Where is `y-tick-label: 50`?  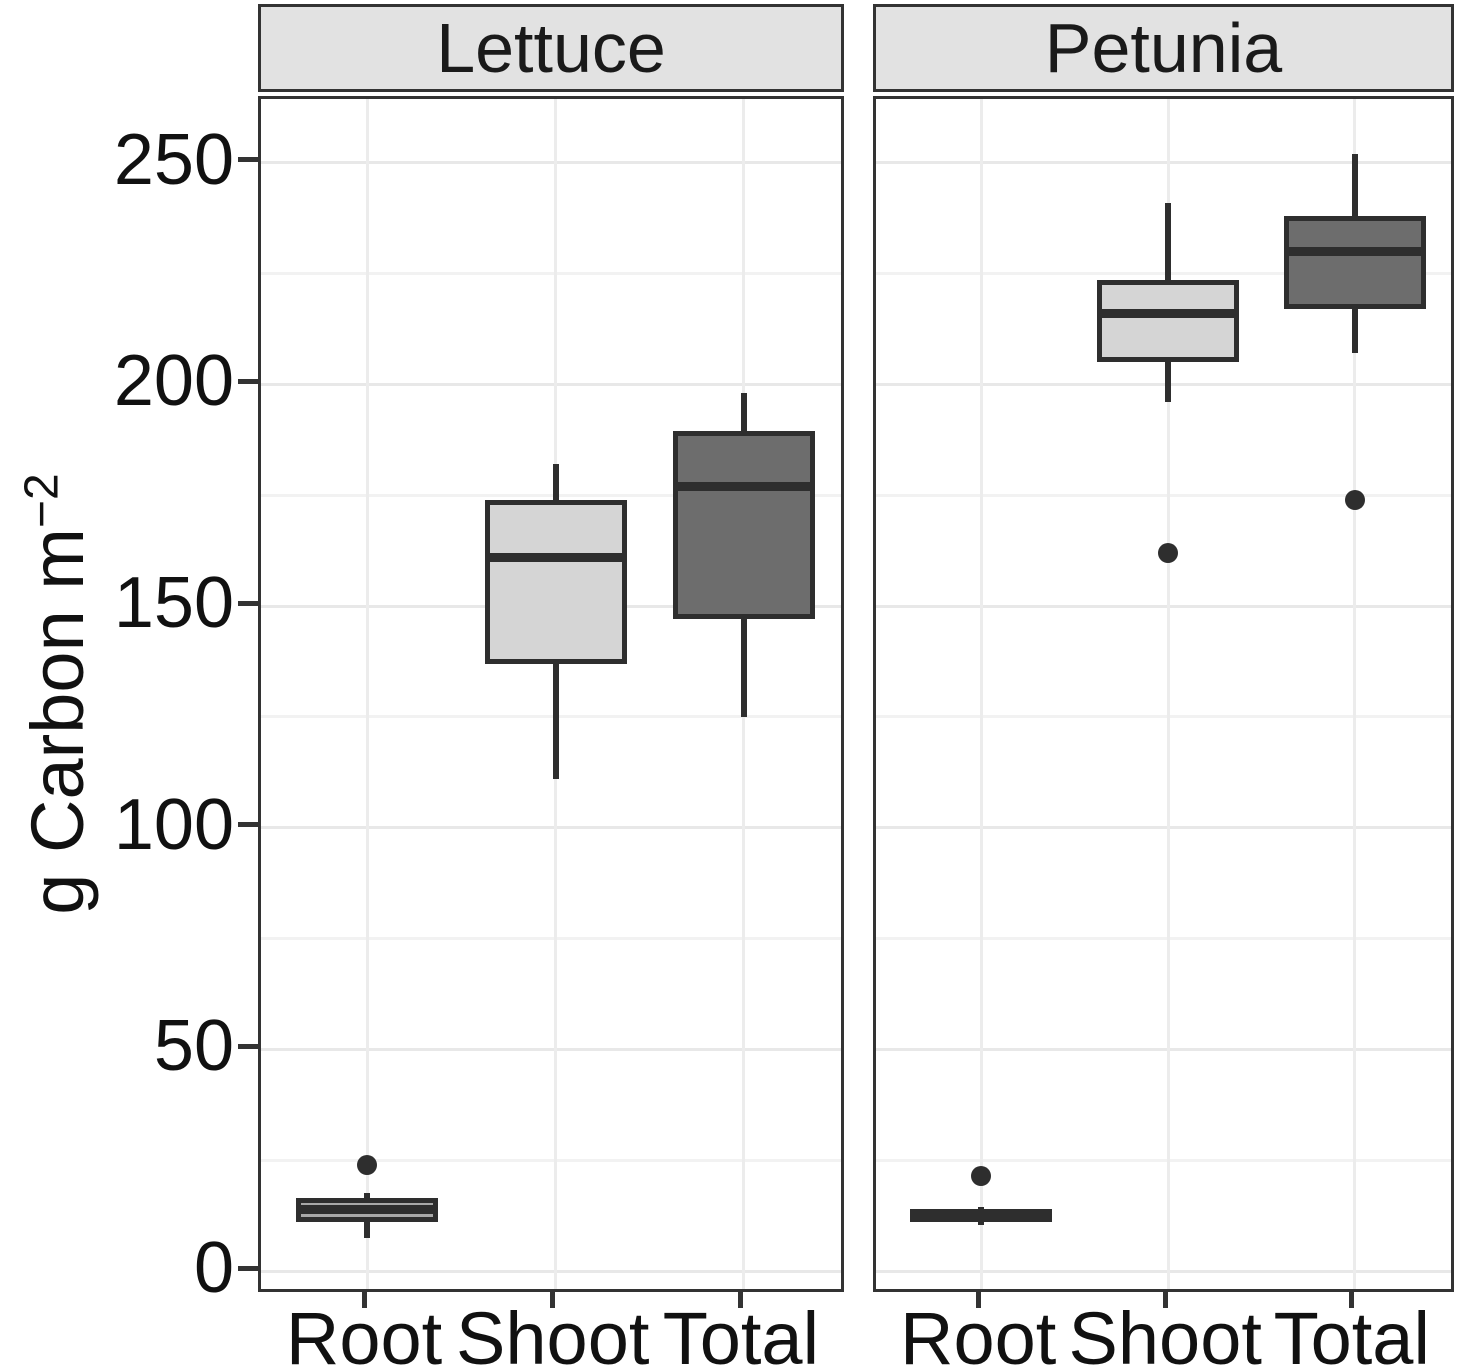
y-tick-label: 50 is located at coordinates (193, 1046).